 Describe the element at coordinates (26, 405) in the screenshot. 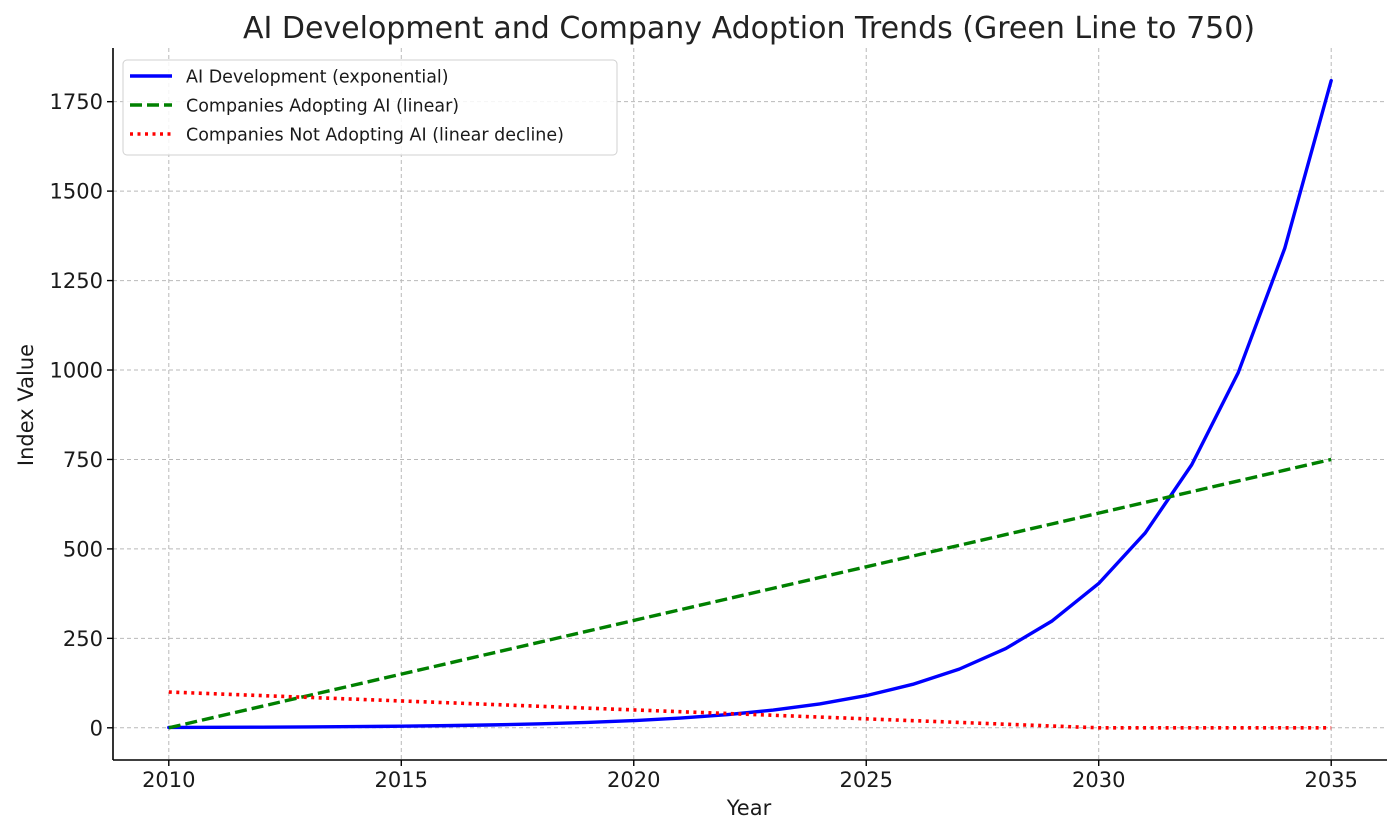

I see `y-axis-title: Index Value` at that location.